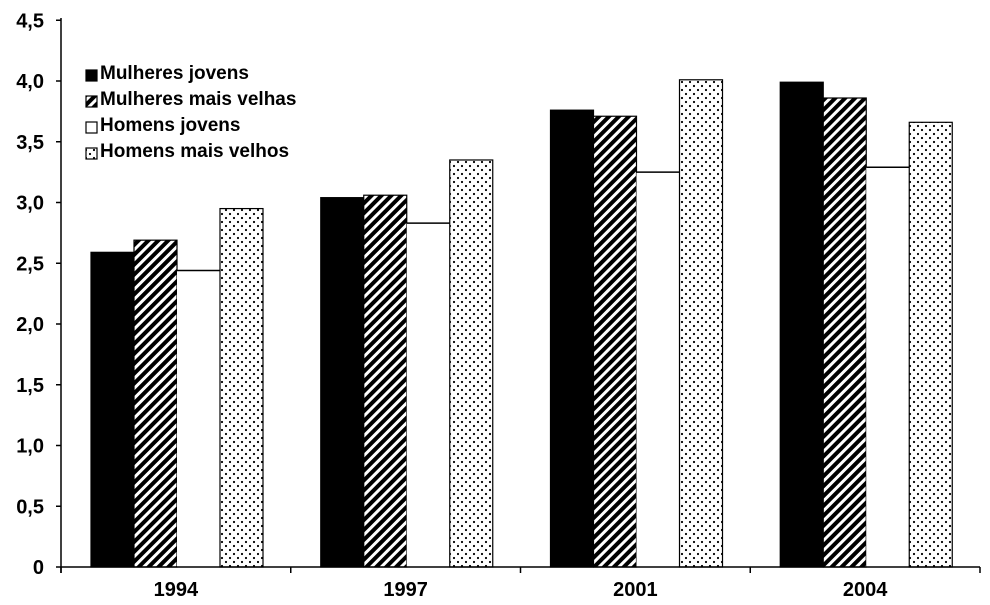 This screenshot has height=605, width=990. What do you see at coordinates (30, 386) in the screenshot?
I see `y-tick-label: 1,5` at bounding box center [30, 386].